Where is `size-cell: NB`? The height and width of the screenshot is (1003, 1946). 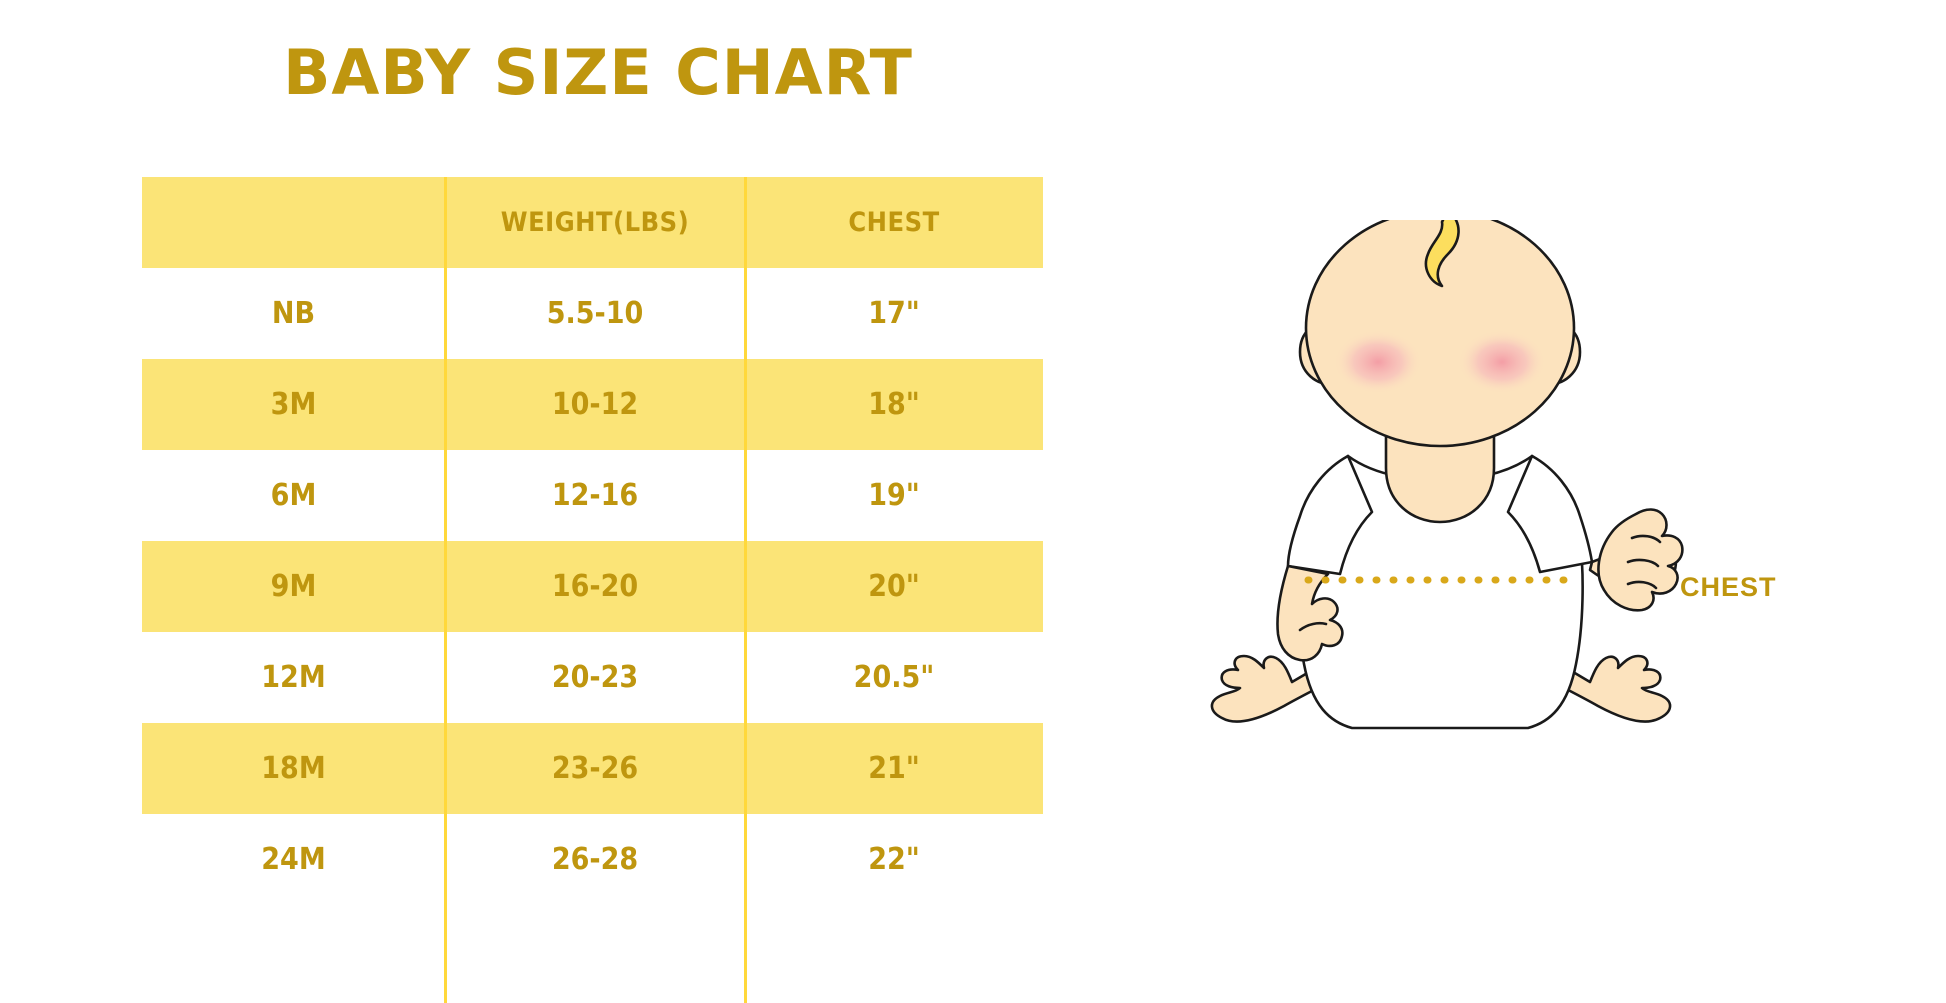 size-cell: NB is located at coordinates (293, 313).